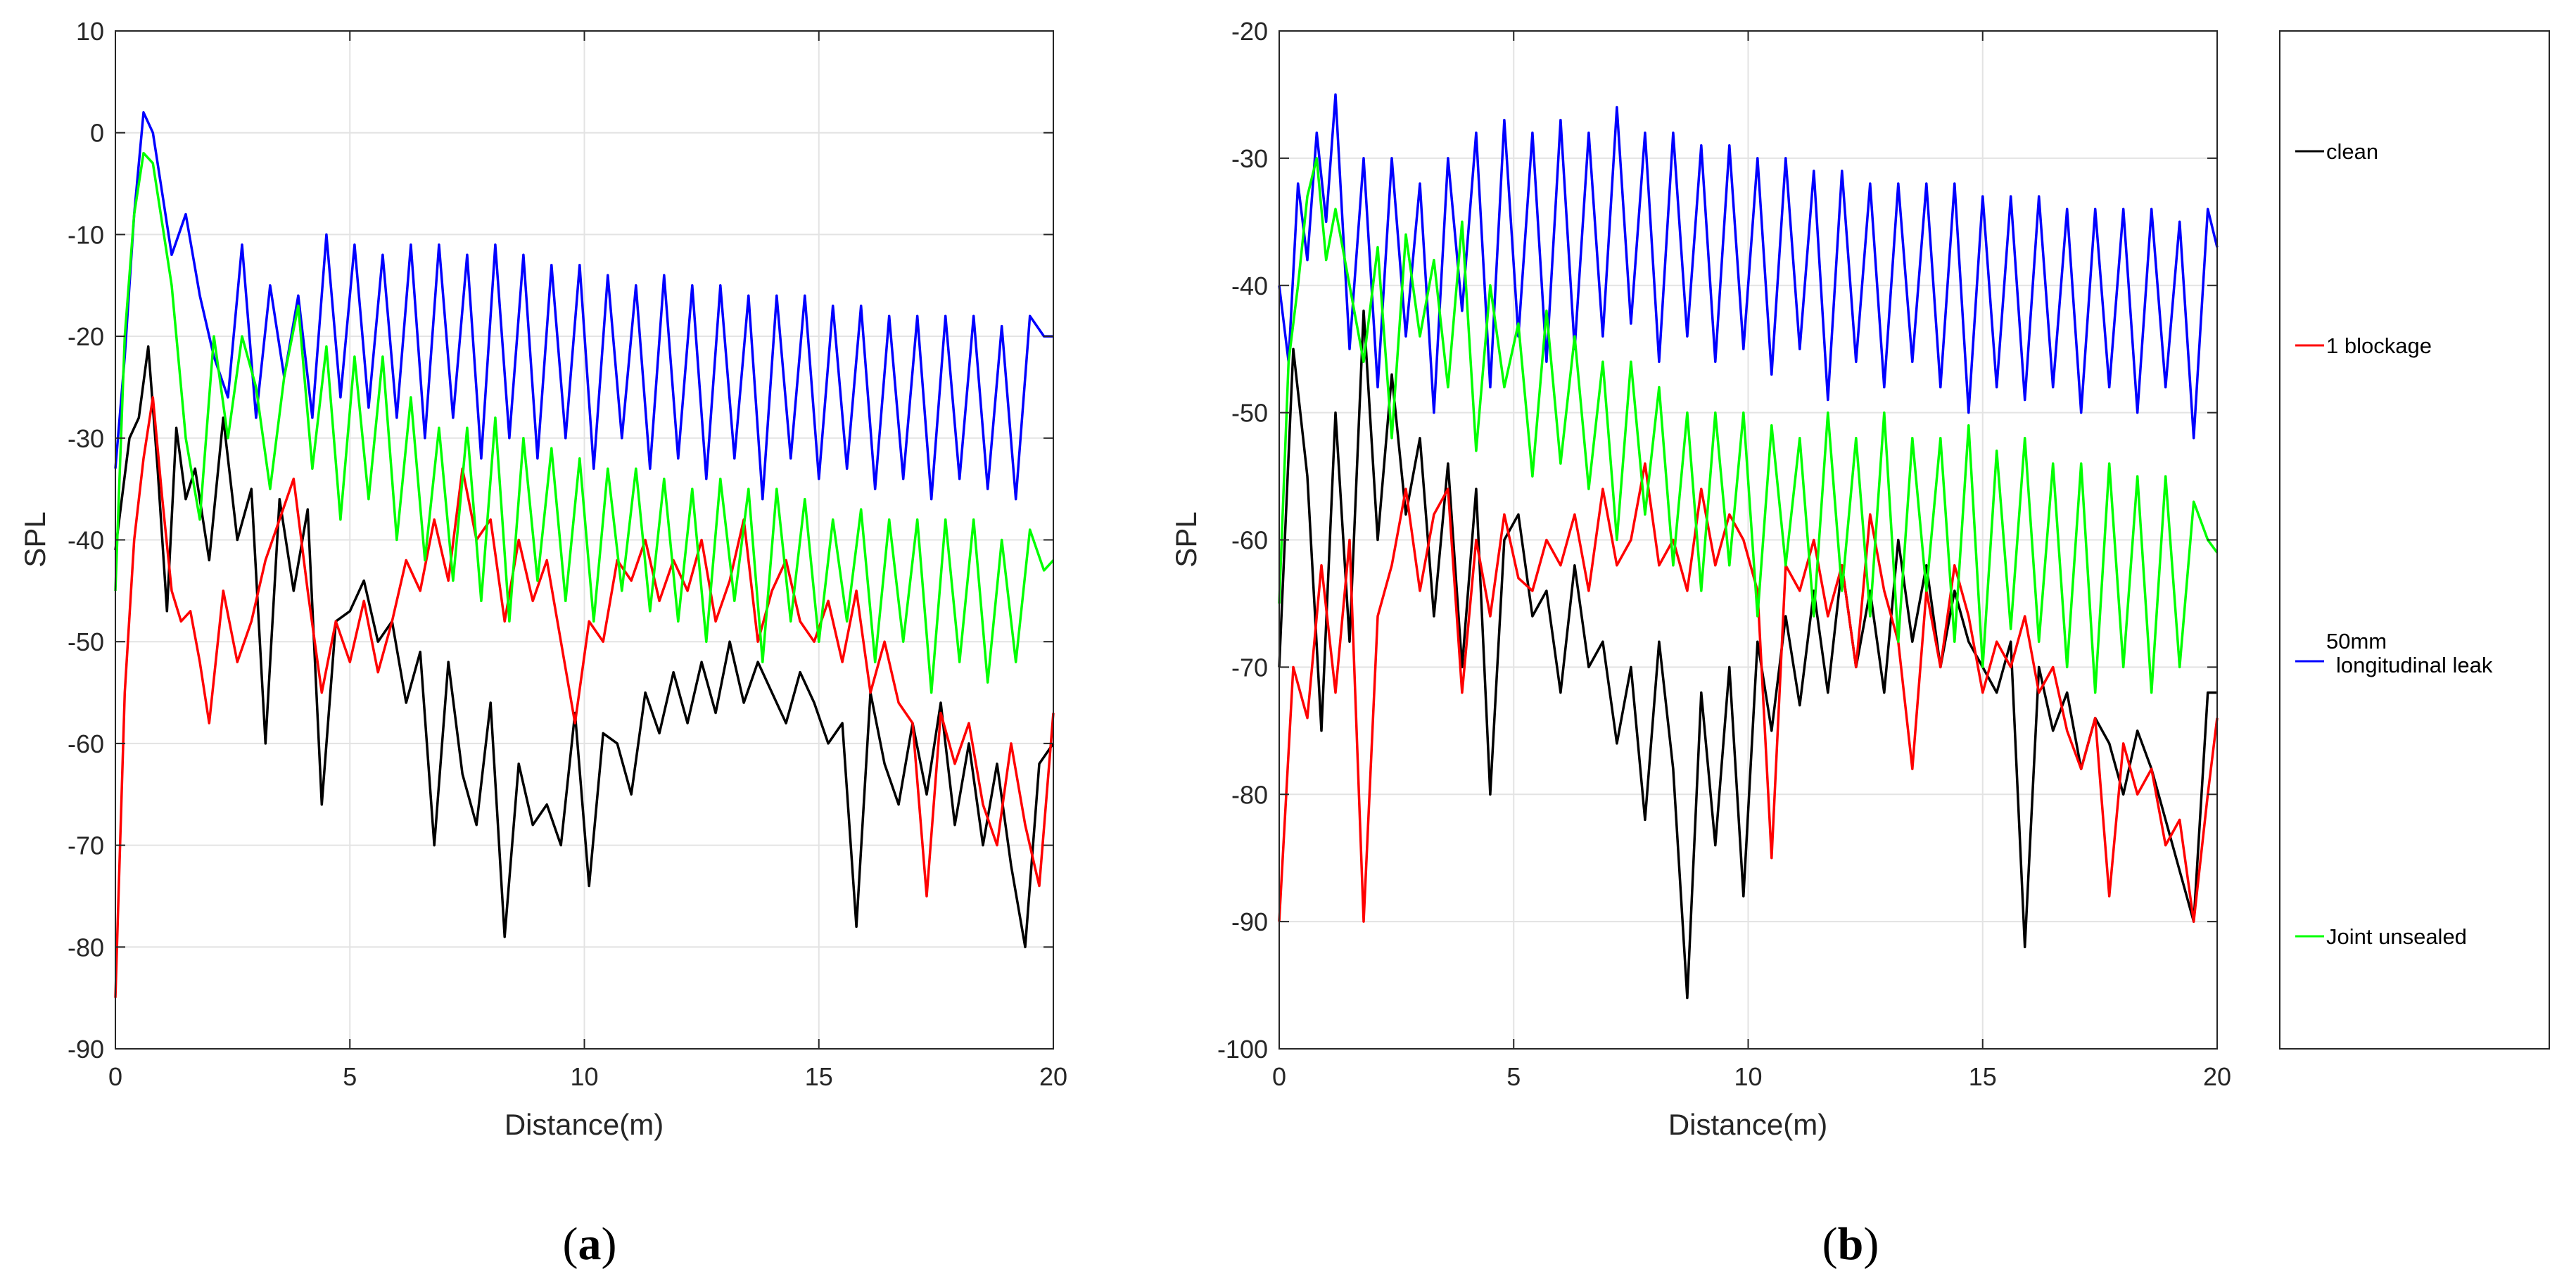 The height and width of the screenshot is (1288, 2576). I want to click on y-tick-label-a: -80, so click(86, 947).